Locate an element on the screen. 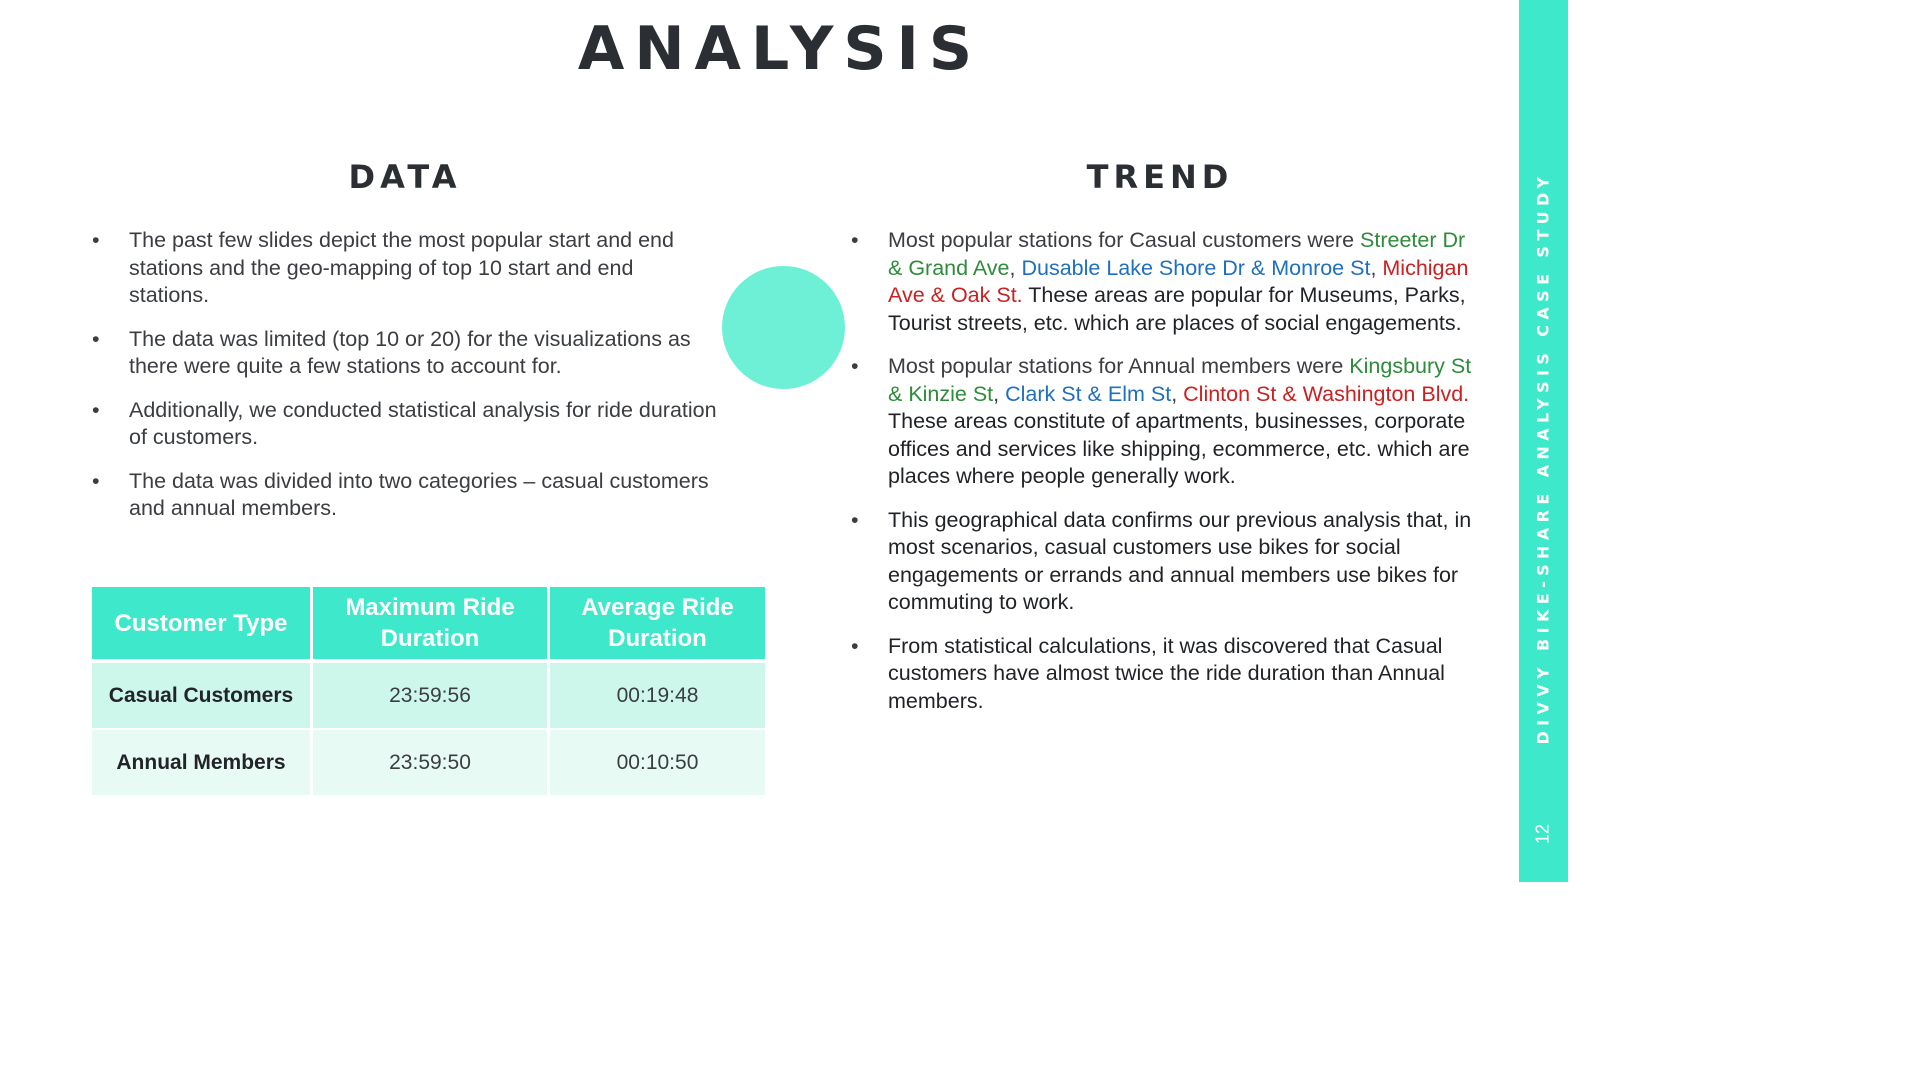 The image size is (1920, 1080). row-max-duration: 23:59:50 is located at coordinates (430, 763).